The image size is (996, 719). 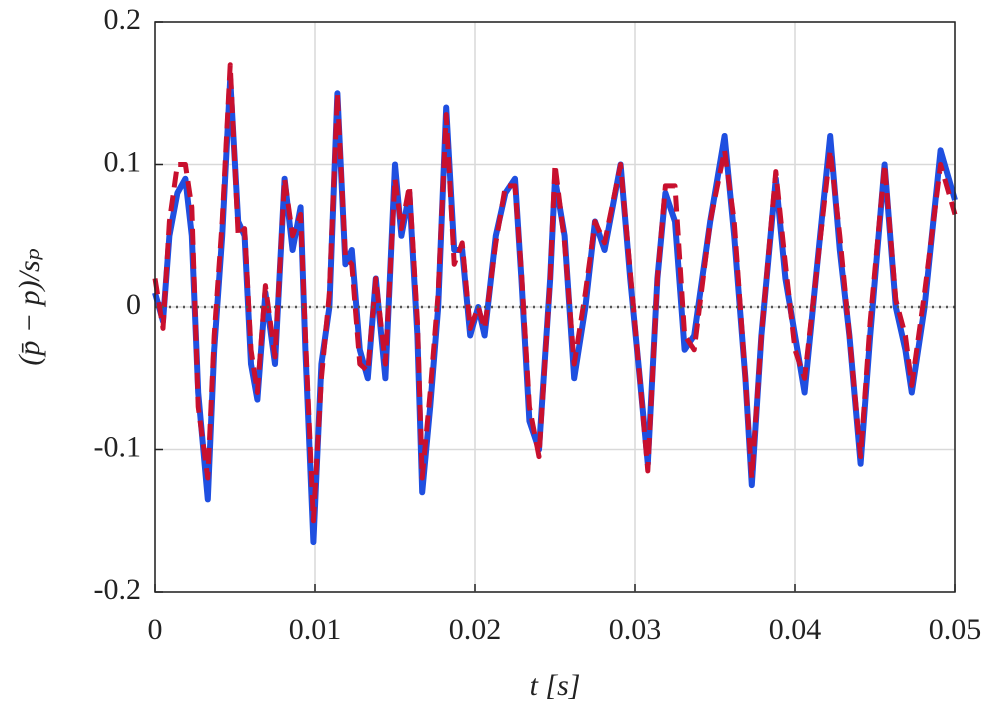 What do you see at coordinates (555, 685) in the screenshot?
I see `x-axis-label: t [s]` at bounding box center [555, 685].